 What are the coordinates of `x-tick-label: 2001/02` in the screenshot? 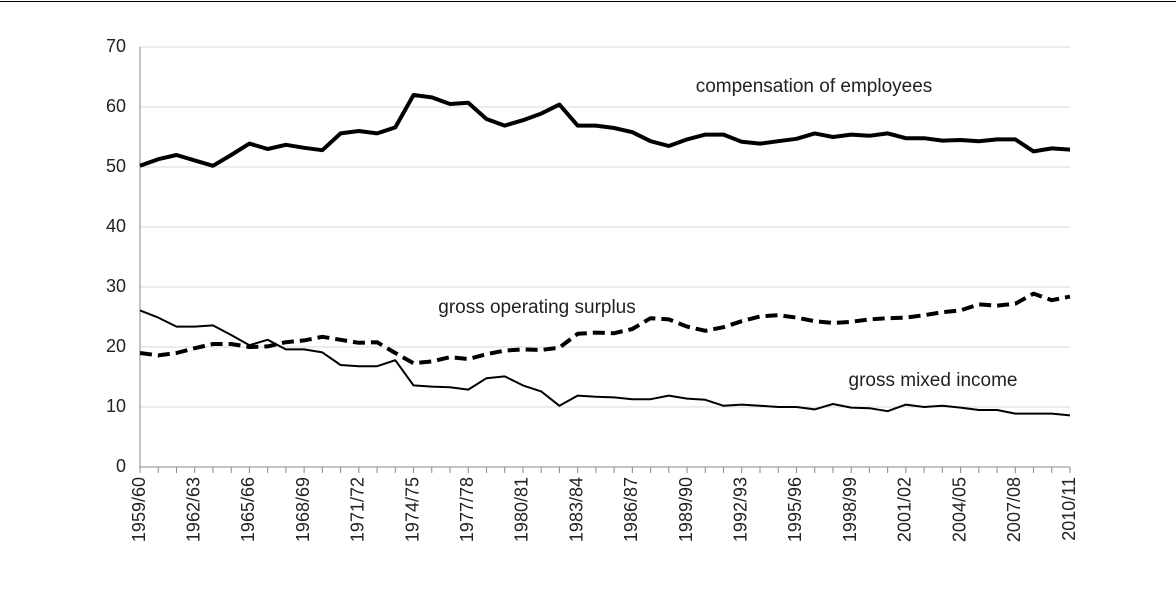 It's located at (905, 509).